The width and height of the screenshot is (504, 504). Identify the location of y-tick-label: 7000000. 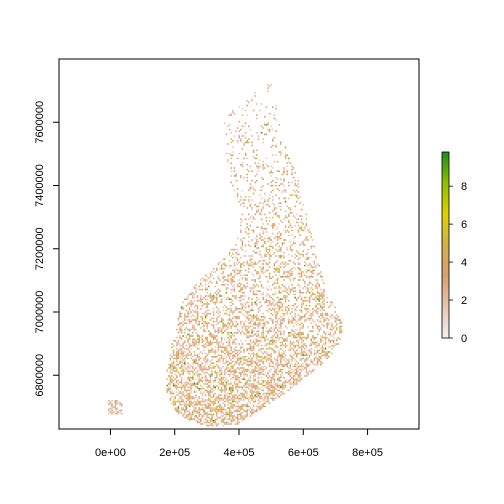
(40, 312).